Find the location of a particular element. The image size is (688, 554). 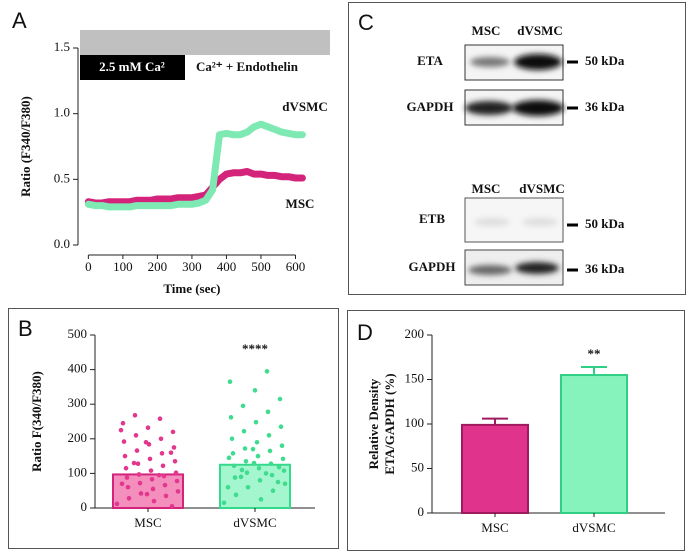

y-tick-label: 400 is located at coordinates (78, 368).